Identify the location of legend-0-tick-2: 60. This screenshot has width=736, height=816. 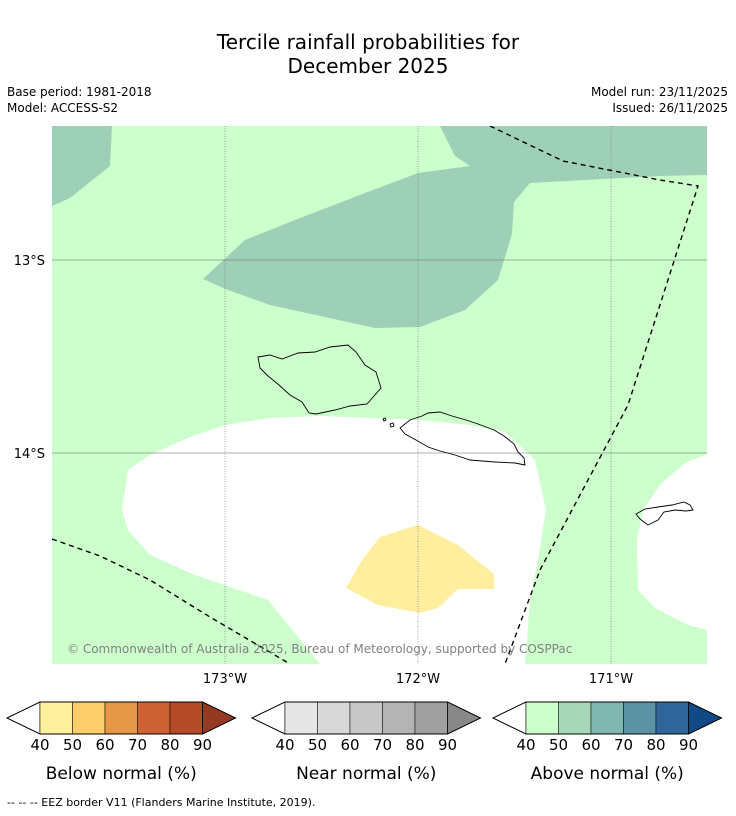
(104, 745).